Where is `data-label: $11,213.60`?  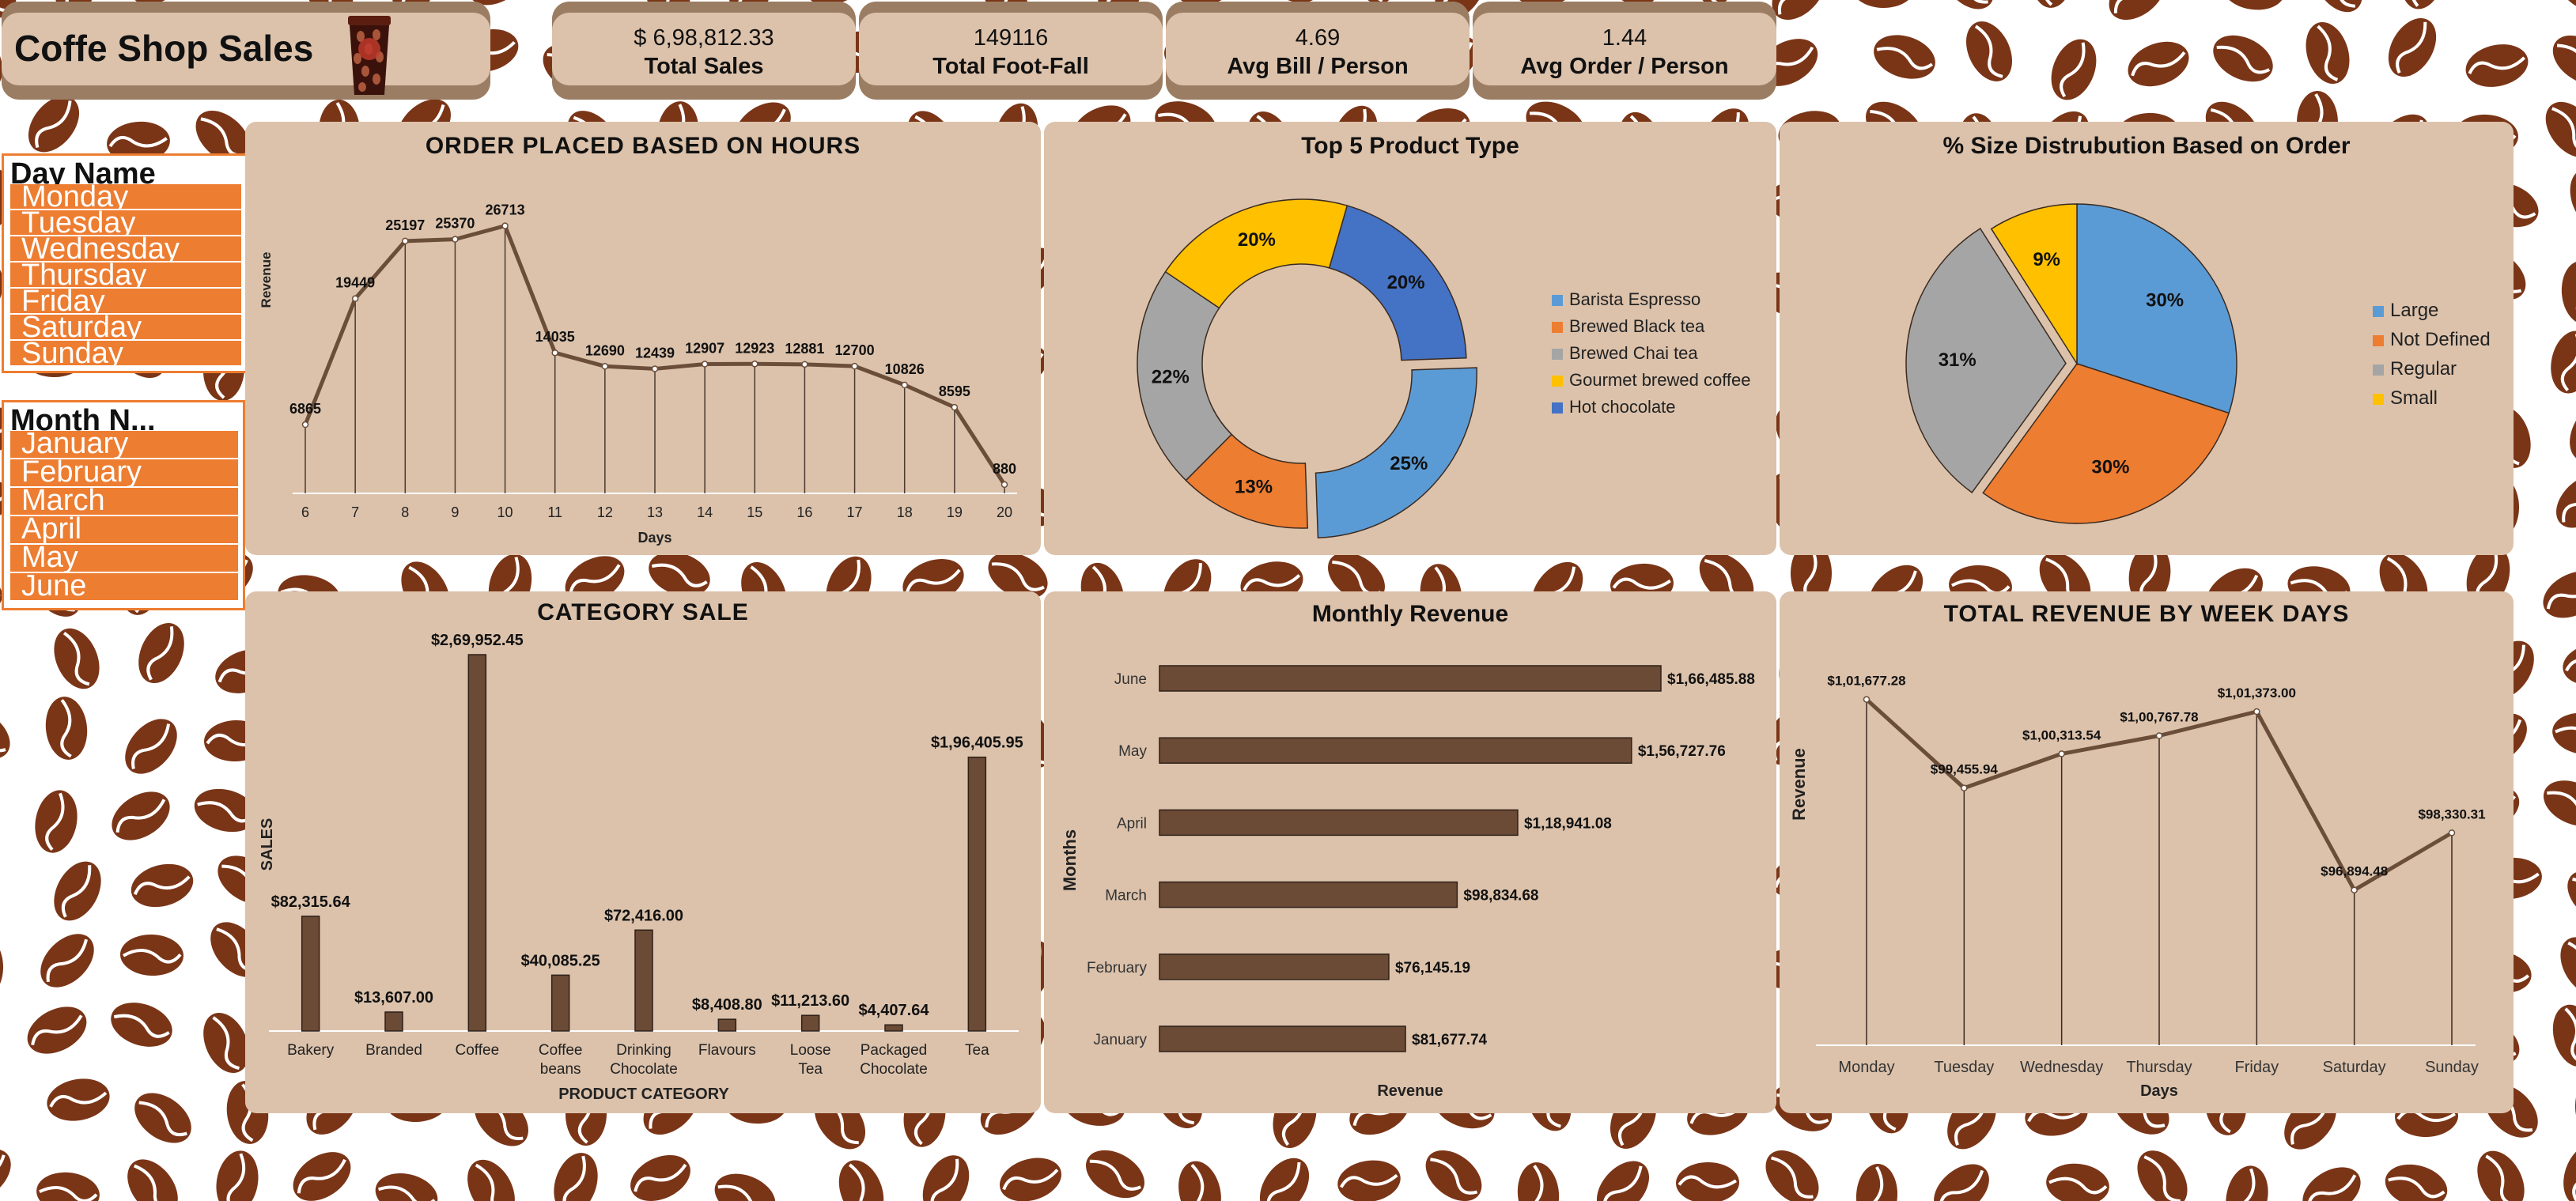
data-label: $11,213.60 is located at coordinates (810, 1001).